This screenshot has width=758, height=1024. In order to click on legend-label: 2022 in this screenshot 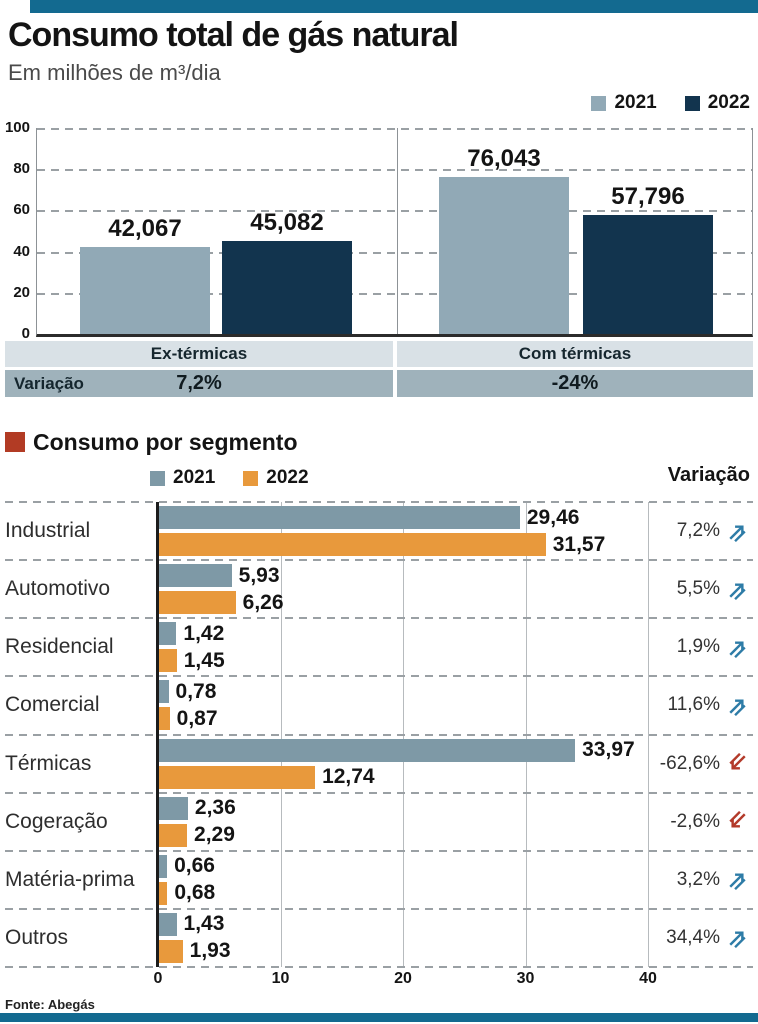, I will do `click(287, 477)`.